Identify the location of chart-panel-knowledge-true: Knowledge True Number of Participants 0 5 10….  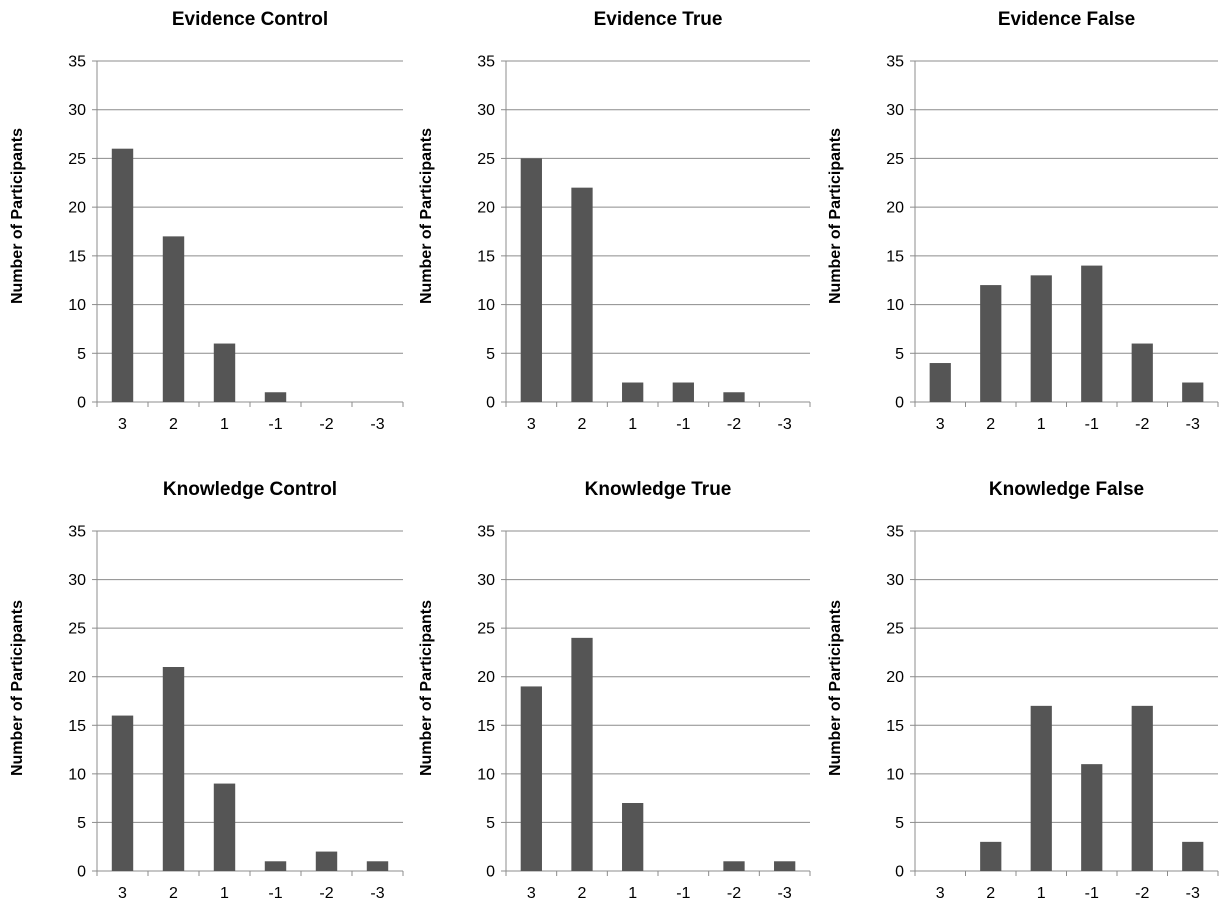
(614, 690).